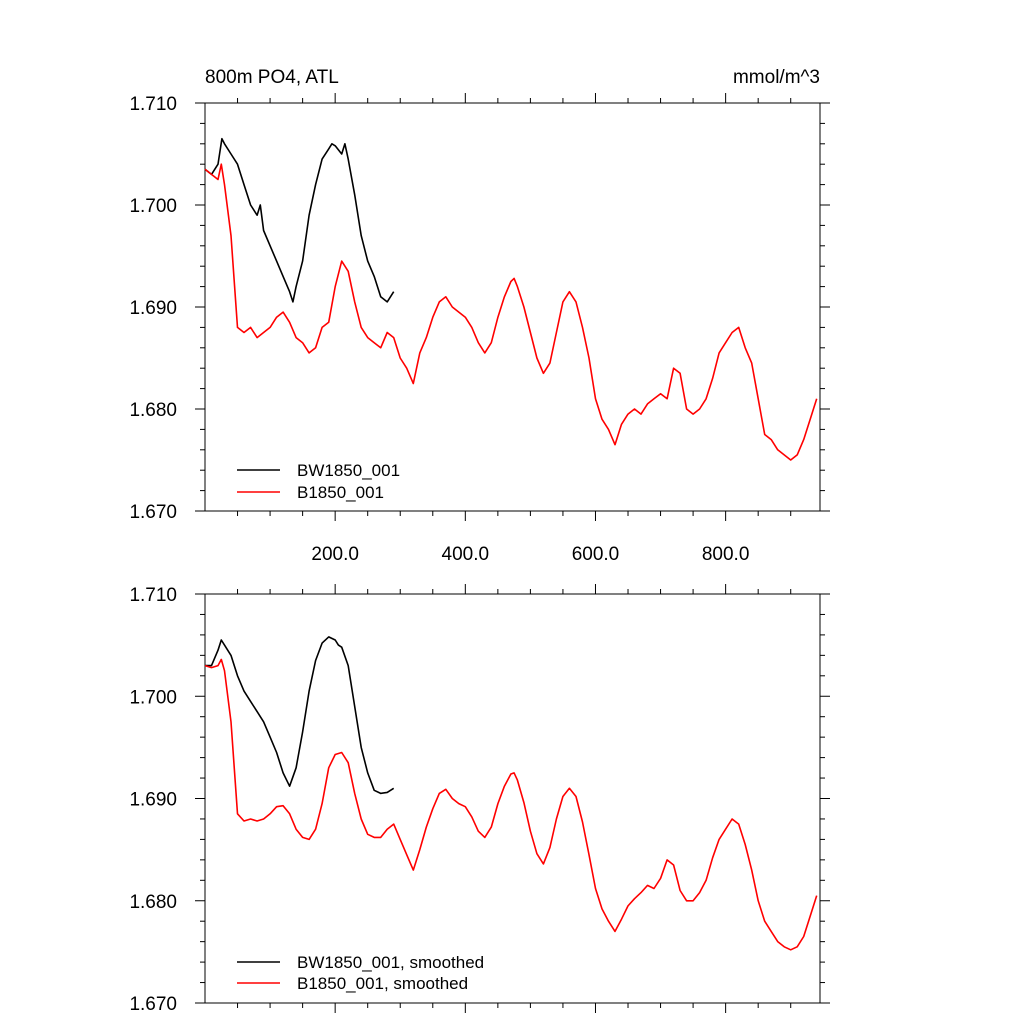  What do you see at coordinates (272, 77) in the screenshot?
I see `chart-title: 800m PO4, ATL` at bounding box center [272, 77].